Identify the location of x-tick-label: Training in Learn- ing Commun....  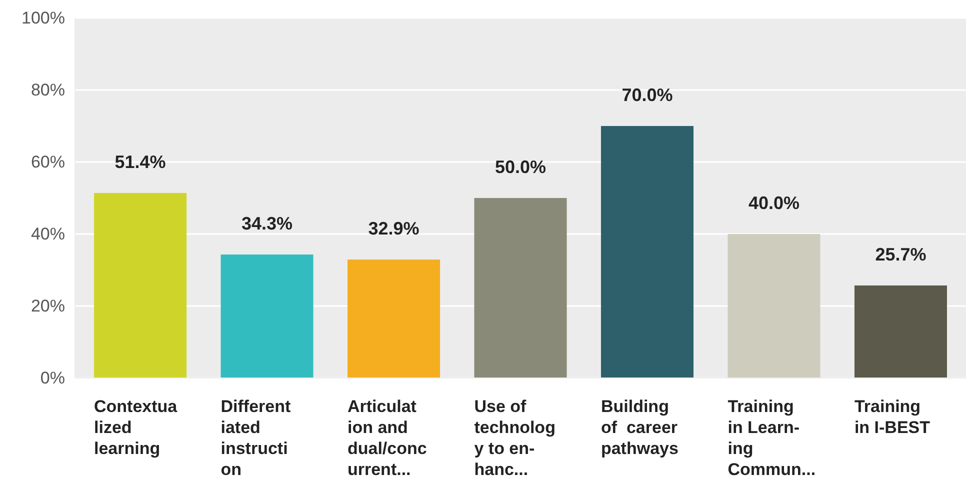
(772, 438).